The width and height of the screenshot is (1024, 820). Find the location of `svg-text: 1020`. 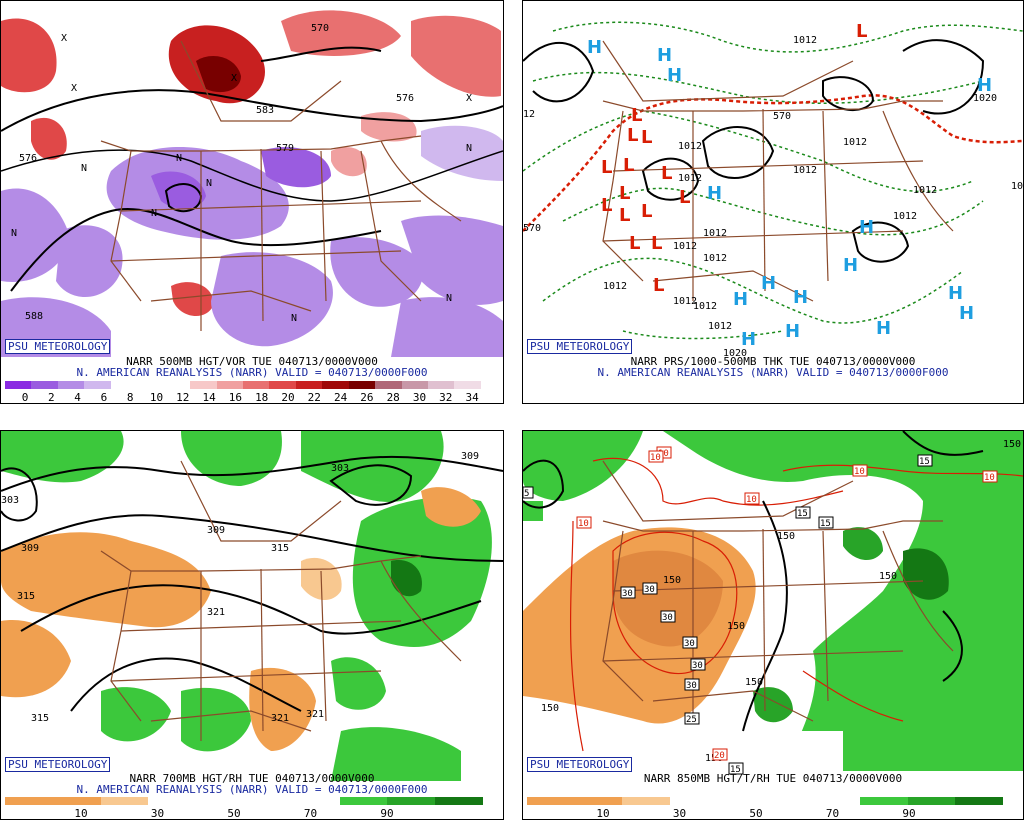

svg-text: 1020 is located at coordinates (985, 98).